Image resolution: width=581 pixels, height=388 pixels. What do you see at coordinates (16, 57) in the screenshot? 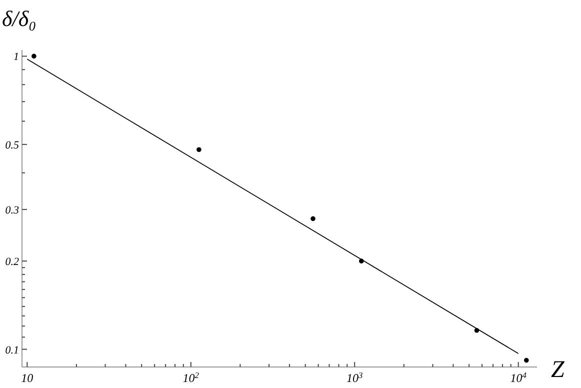
I see `y-tick-label: 1` at bounding box center [16, 57].